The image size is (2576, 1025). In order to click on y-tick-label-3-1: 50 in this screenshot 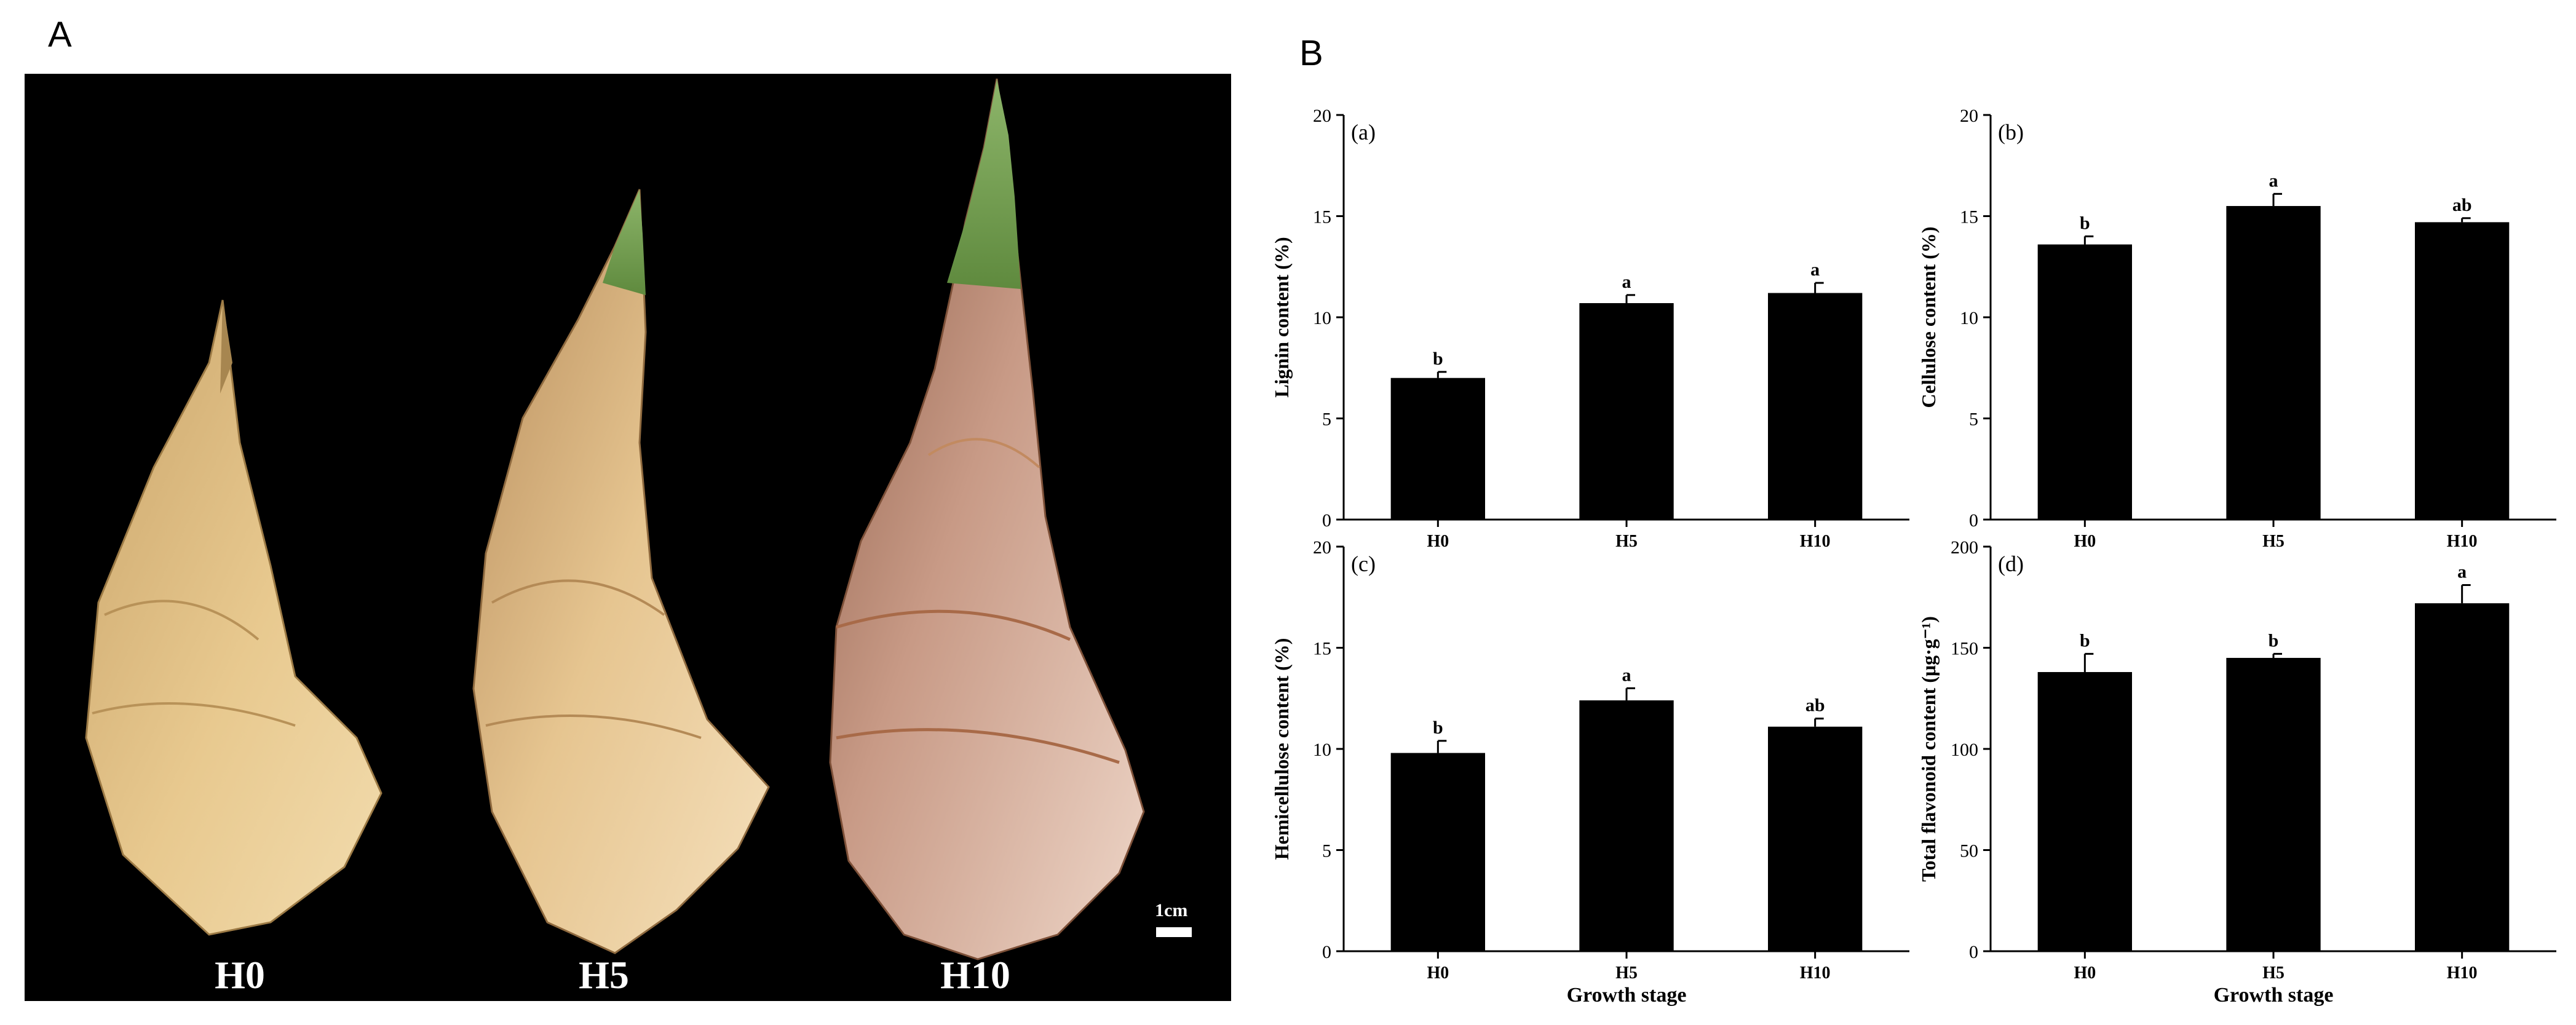, I will do `click(1969, 851)`.